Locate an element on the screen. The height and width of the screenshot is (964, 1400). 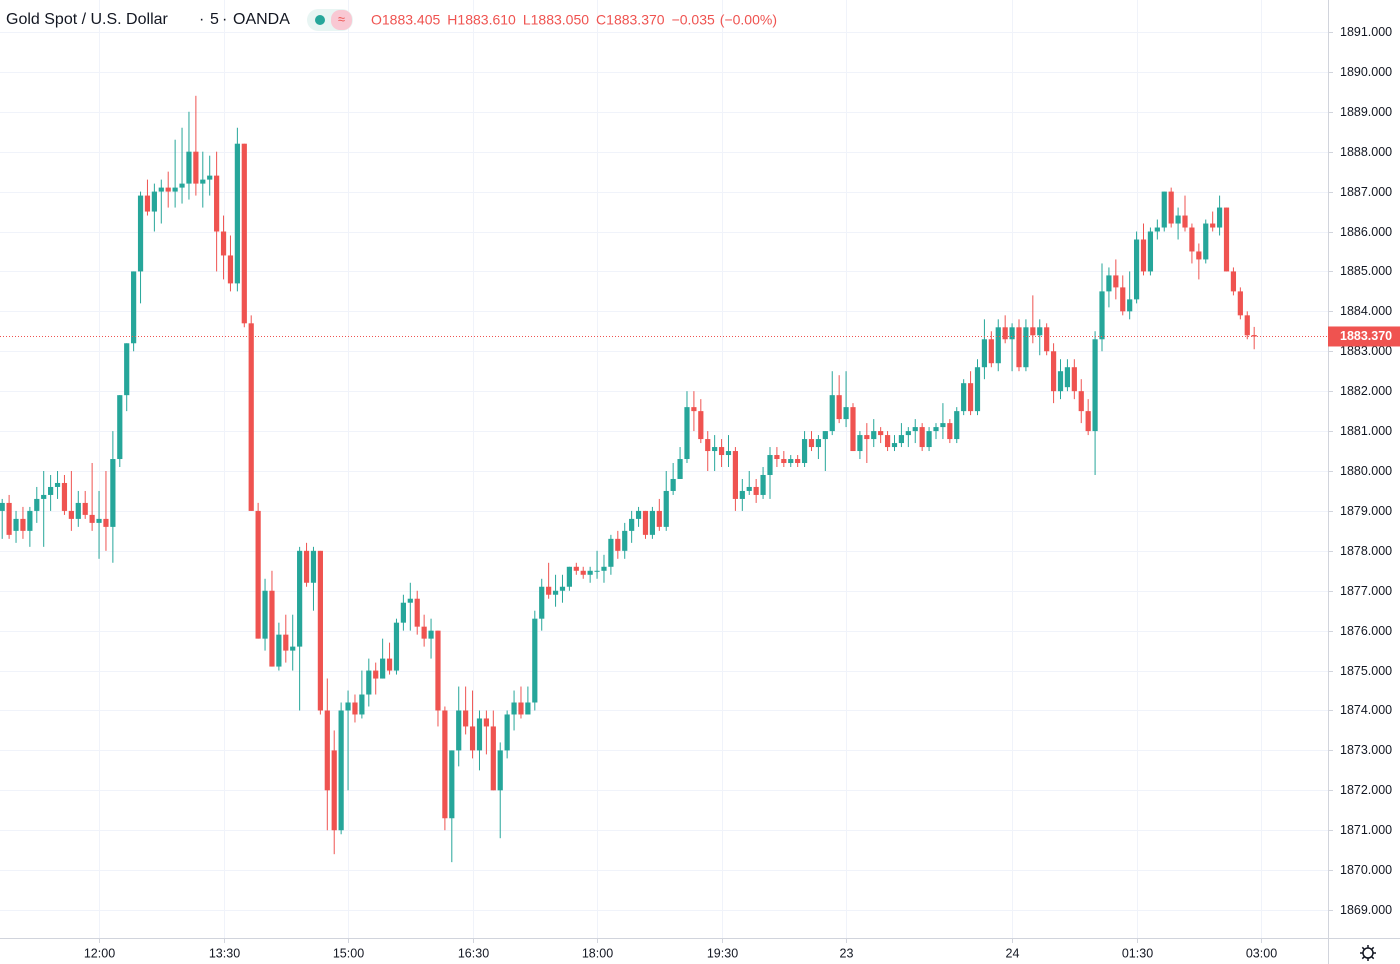
change: −0.035 is located at coordinates (693, 20).